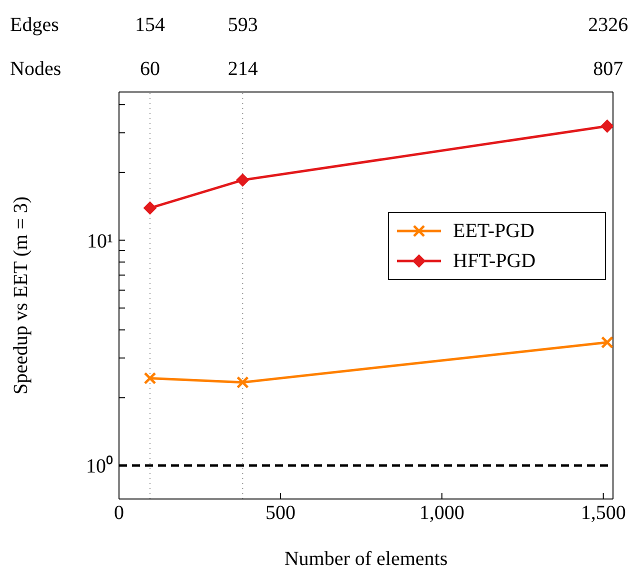 The height and width of the screenshot is (575, 641). I want to click on legend-label: HFT-PGD, so click(494, 261).